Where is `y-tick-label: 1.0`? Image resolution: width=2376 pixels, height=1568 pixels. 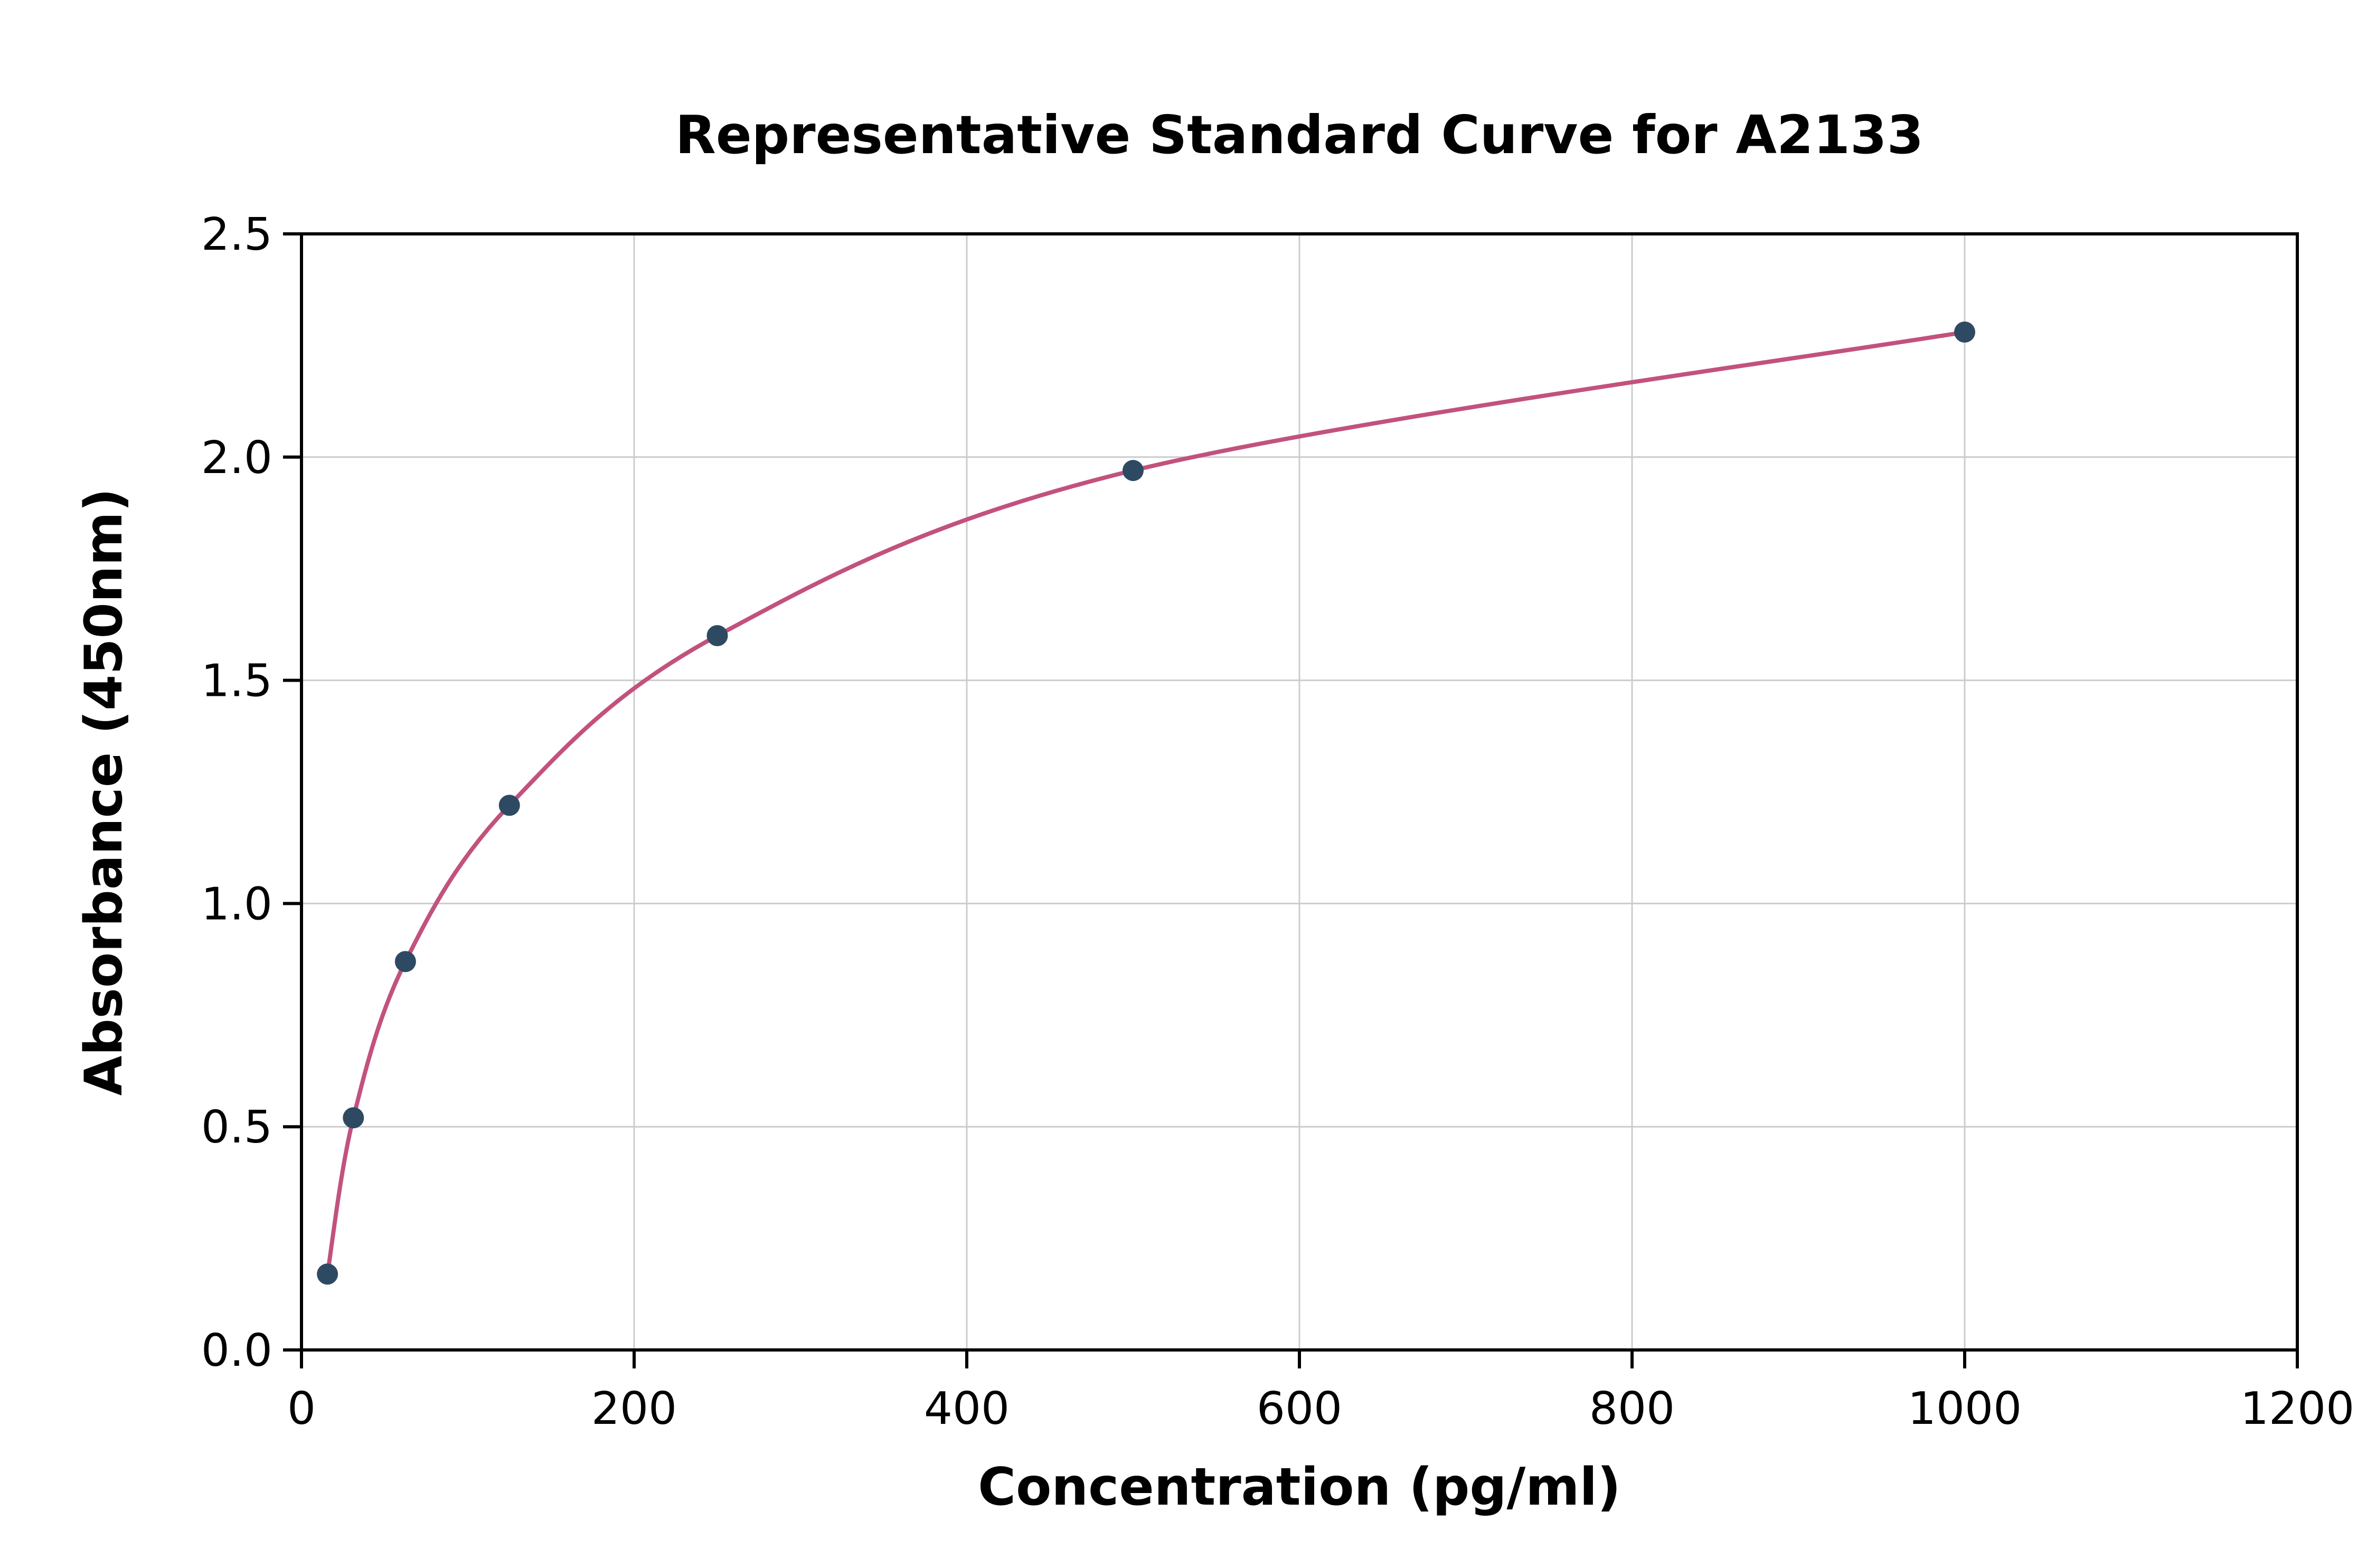
y-tick-label: 1.0 is located at coordinates (237, 904).